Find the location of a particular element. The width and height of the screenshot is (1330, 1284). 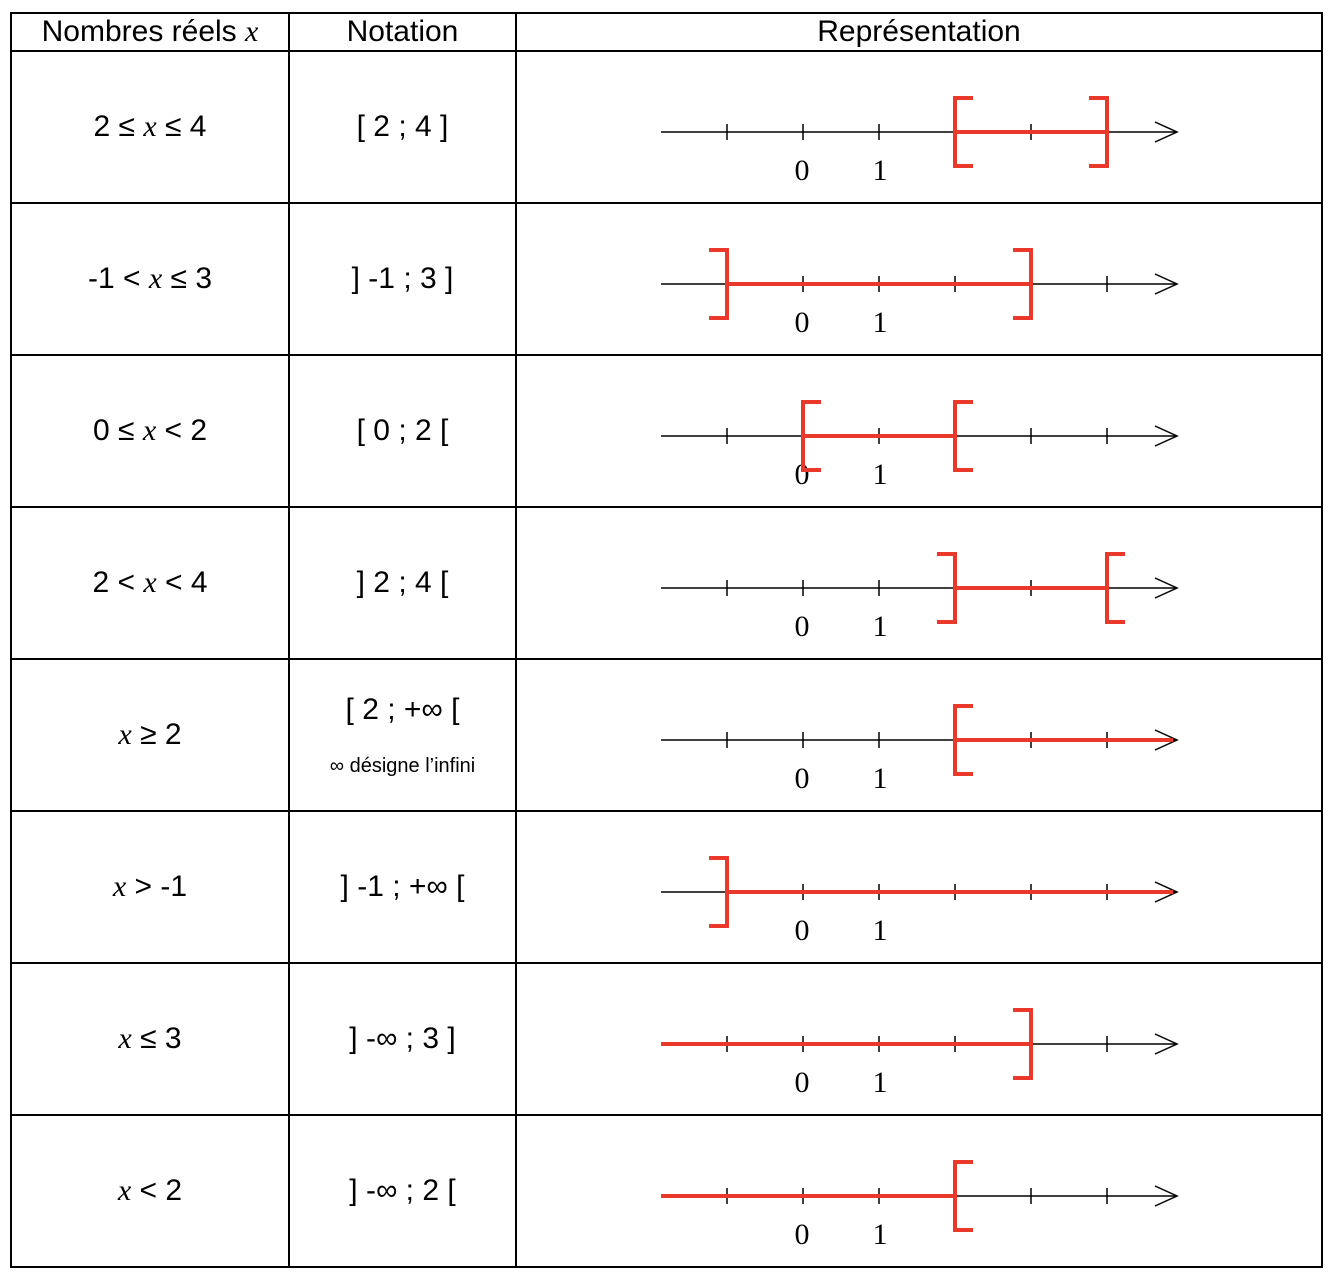

table-row: 2 ≤ x ≤ 4[ 2 ; 4 ] 0 1 is located at coordinates (666, 127).